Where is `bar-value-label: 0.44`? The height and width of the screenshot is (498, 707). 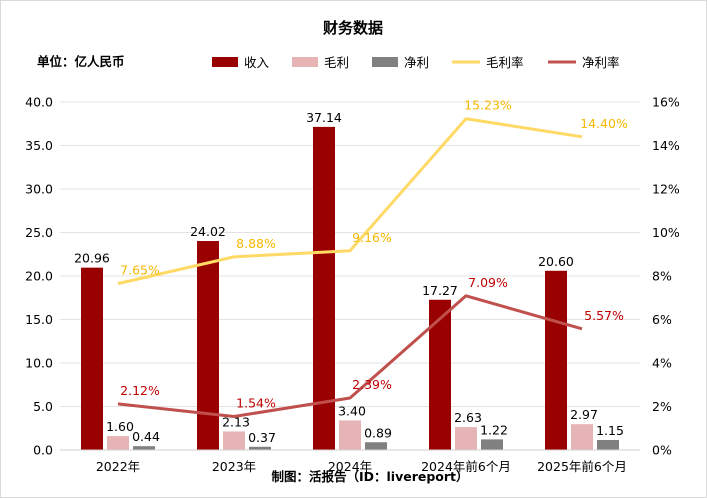
bar-value-label: 0.44 is located at coordinates (146, 436).